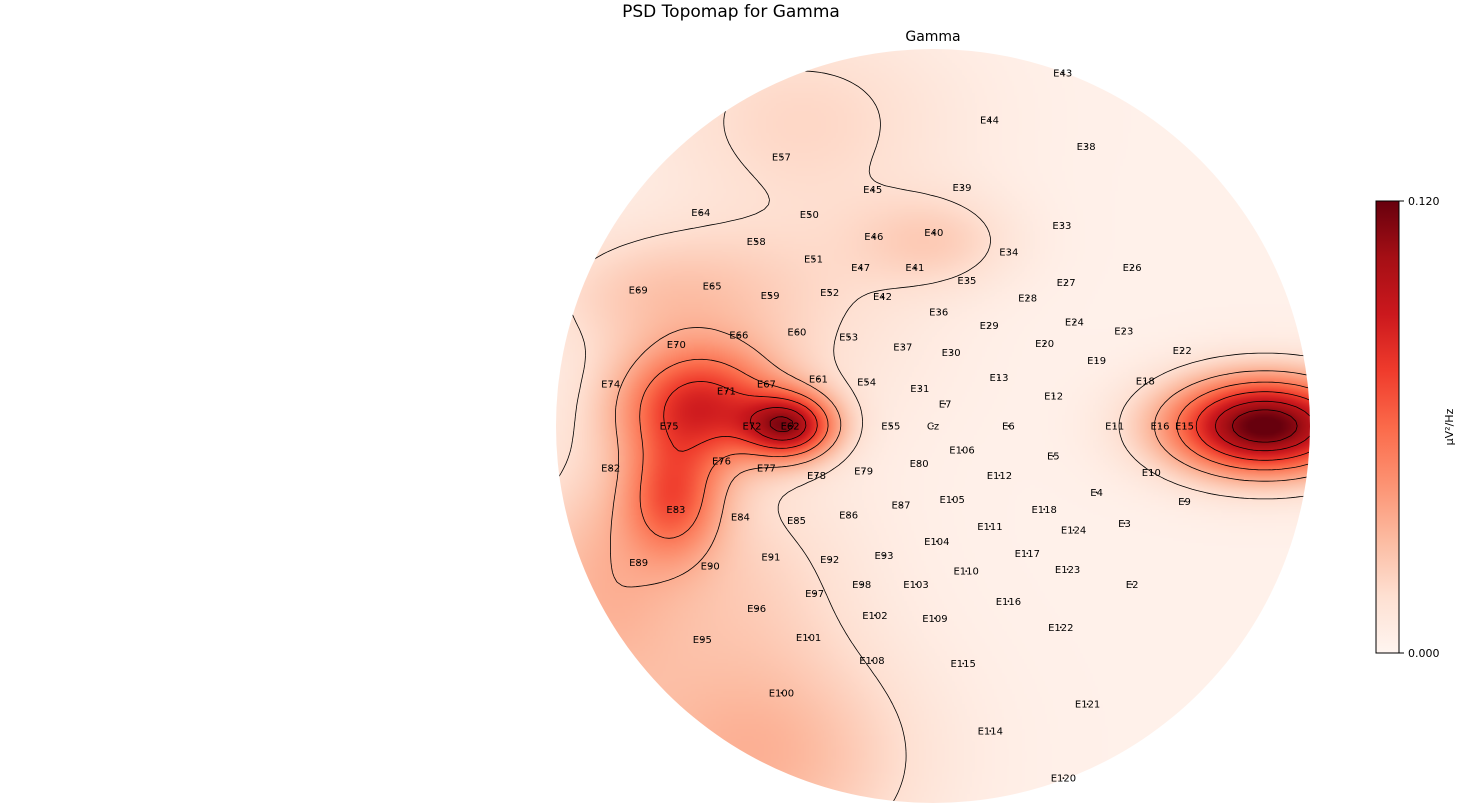 This screenshot has height=808, width=1462. I want to click on sensor-e112: E112, so click(999, 476).